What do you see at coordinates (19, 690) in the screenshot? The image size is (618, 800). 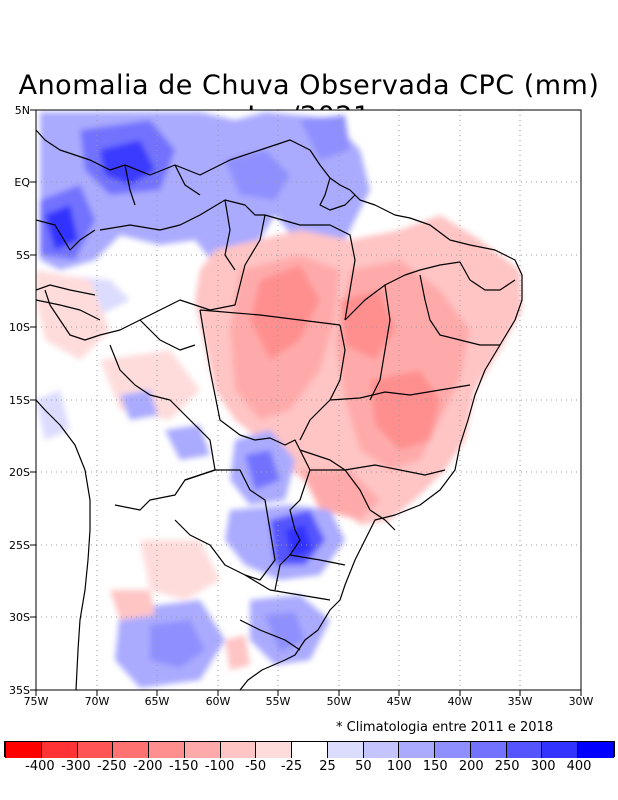 I see `lat-label: 35S` at bounding box center [19, 690].